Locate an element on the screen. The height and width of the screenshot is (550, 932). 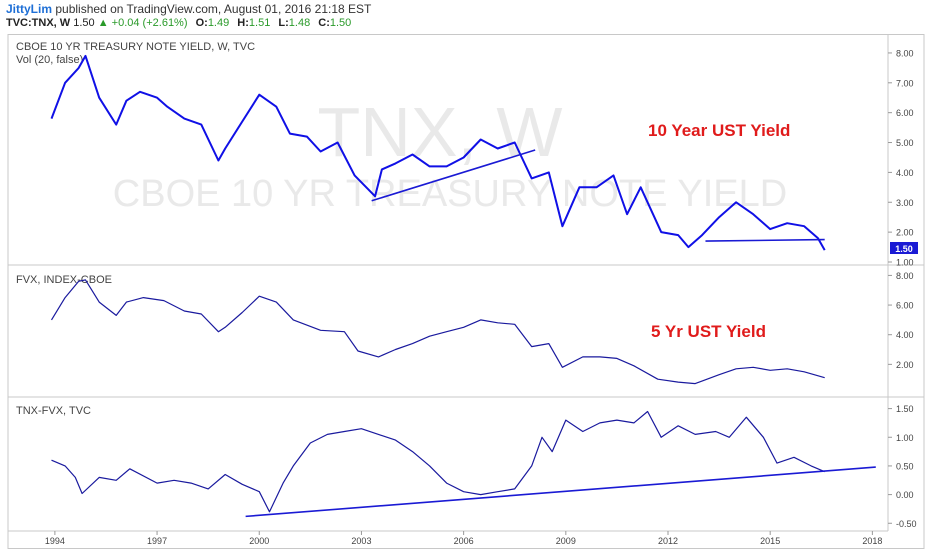
last-value-badge is located at coordinates (904, 248).